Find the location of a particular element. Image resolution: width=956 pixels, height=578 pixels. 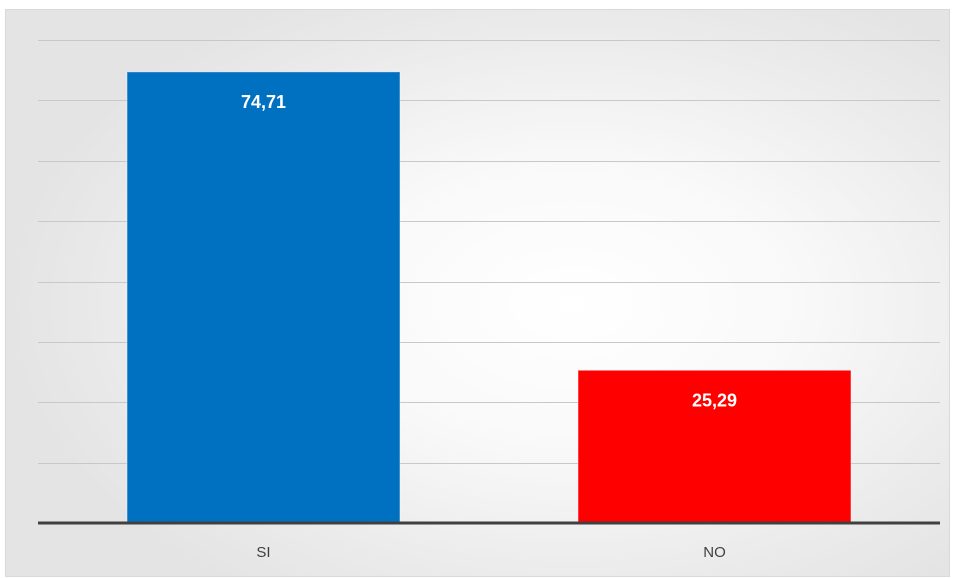

data-label-no: 25,29 is located at coordinates (714, 400).